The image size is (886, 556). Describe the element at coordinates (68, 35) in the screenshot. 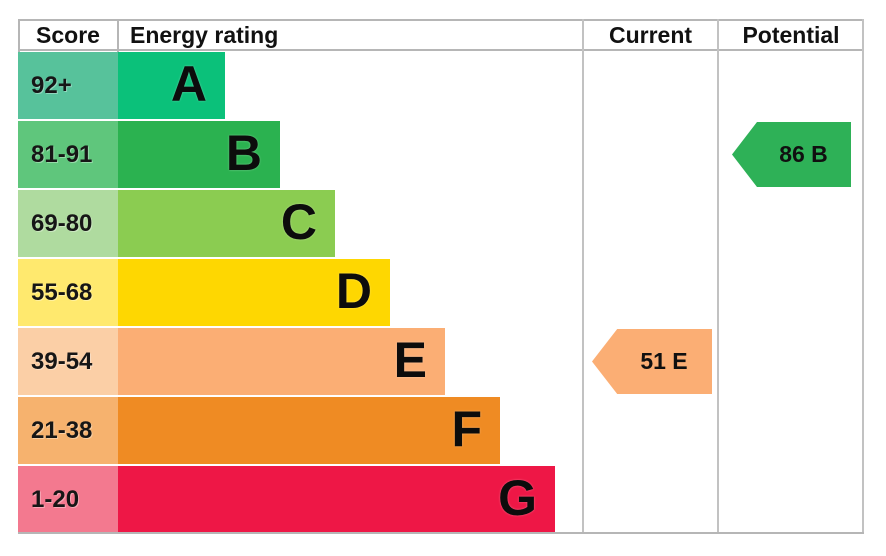

I see `column-header-score: Score` at that location.